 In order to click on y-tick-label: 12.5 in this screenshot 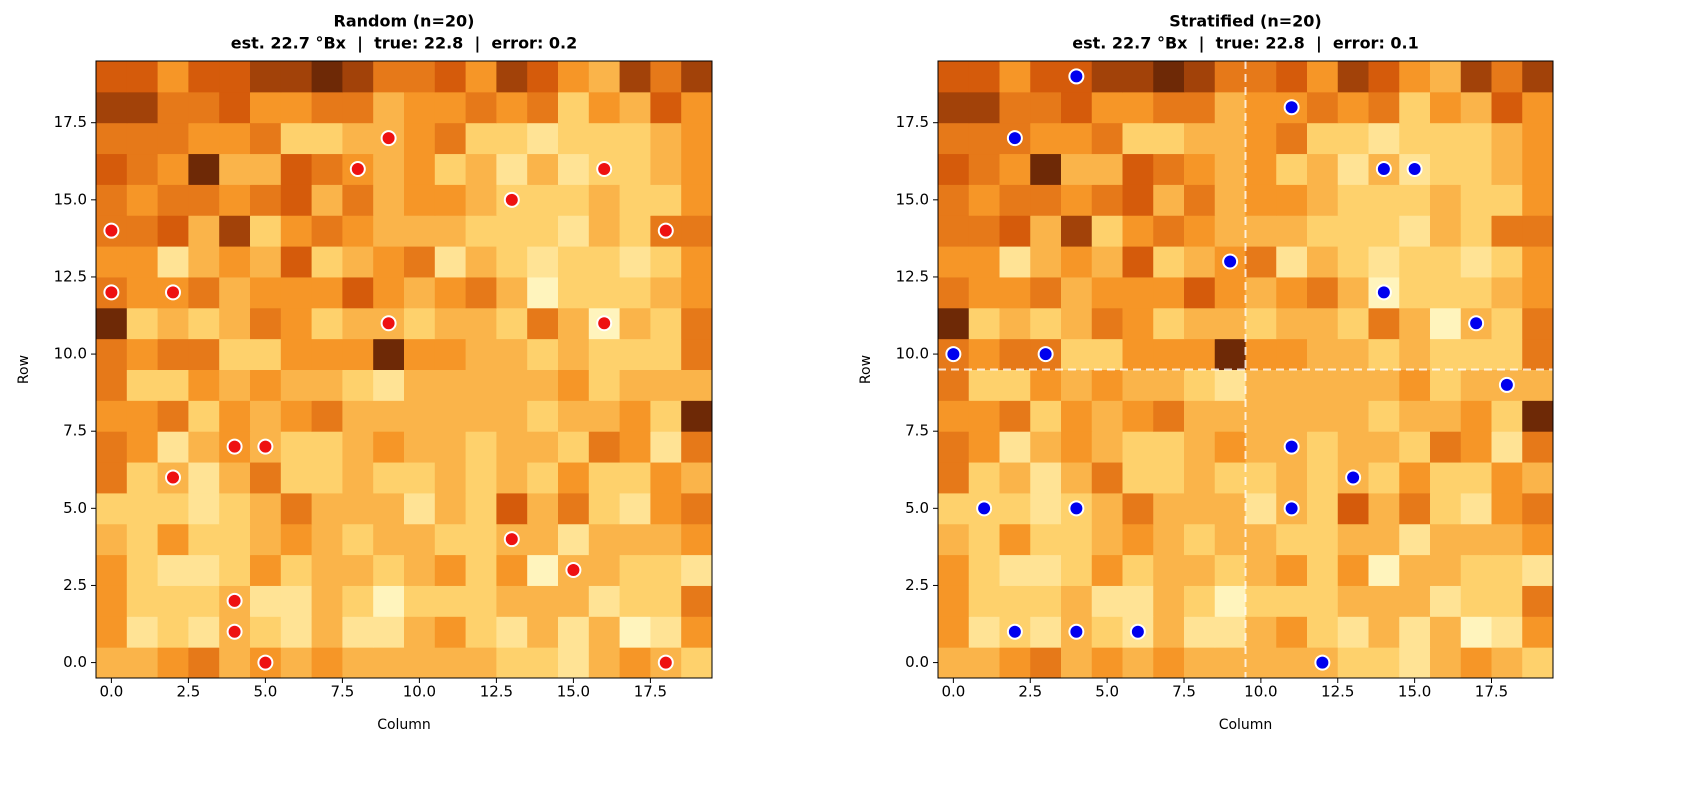, I will do `click(912, 276)`.